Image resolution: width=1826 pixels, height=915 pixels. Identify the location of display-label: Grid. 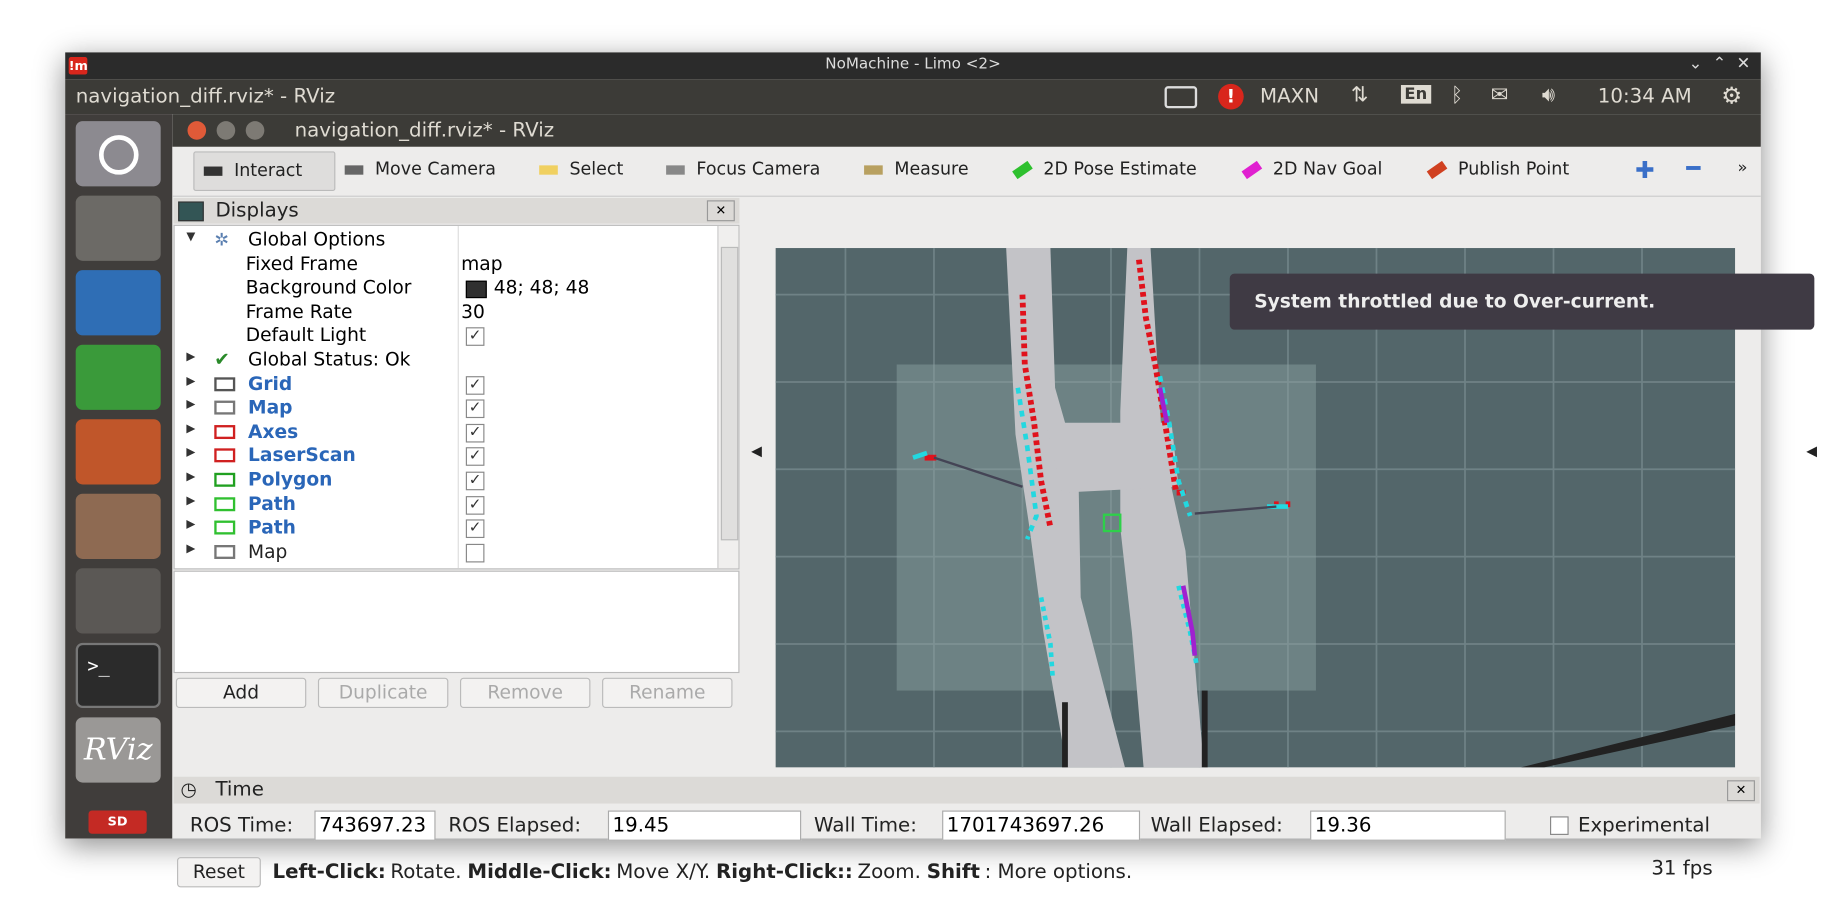
(270, 383).